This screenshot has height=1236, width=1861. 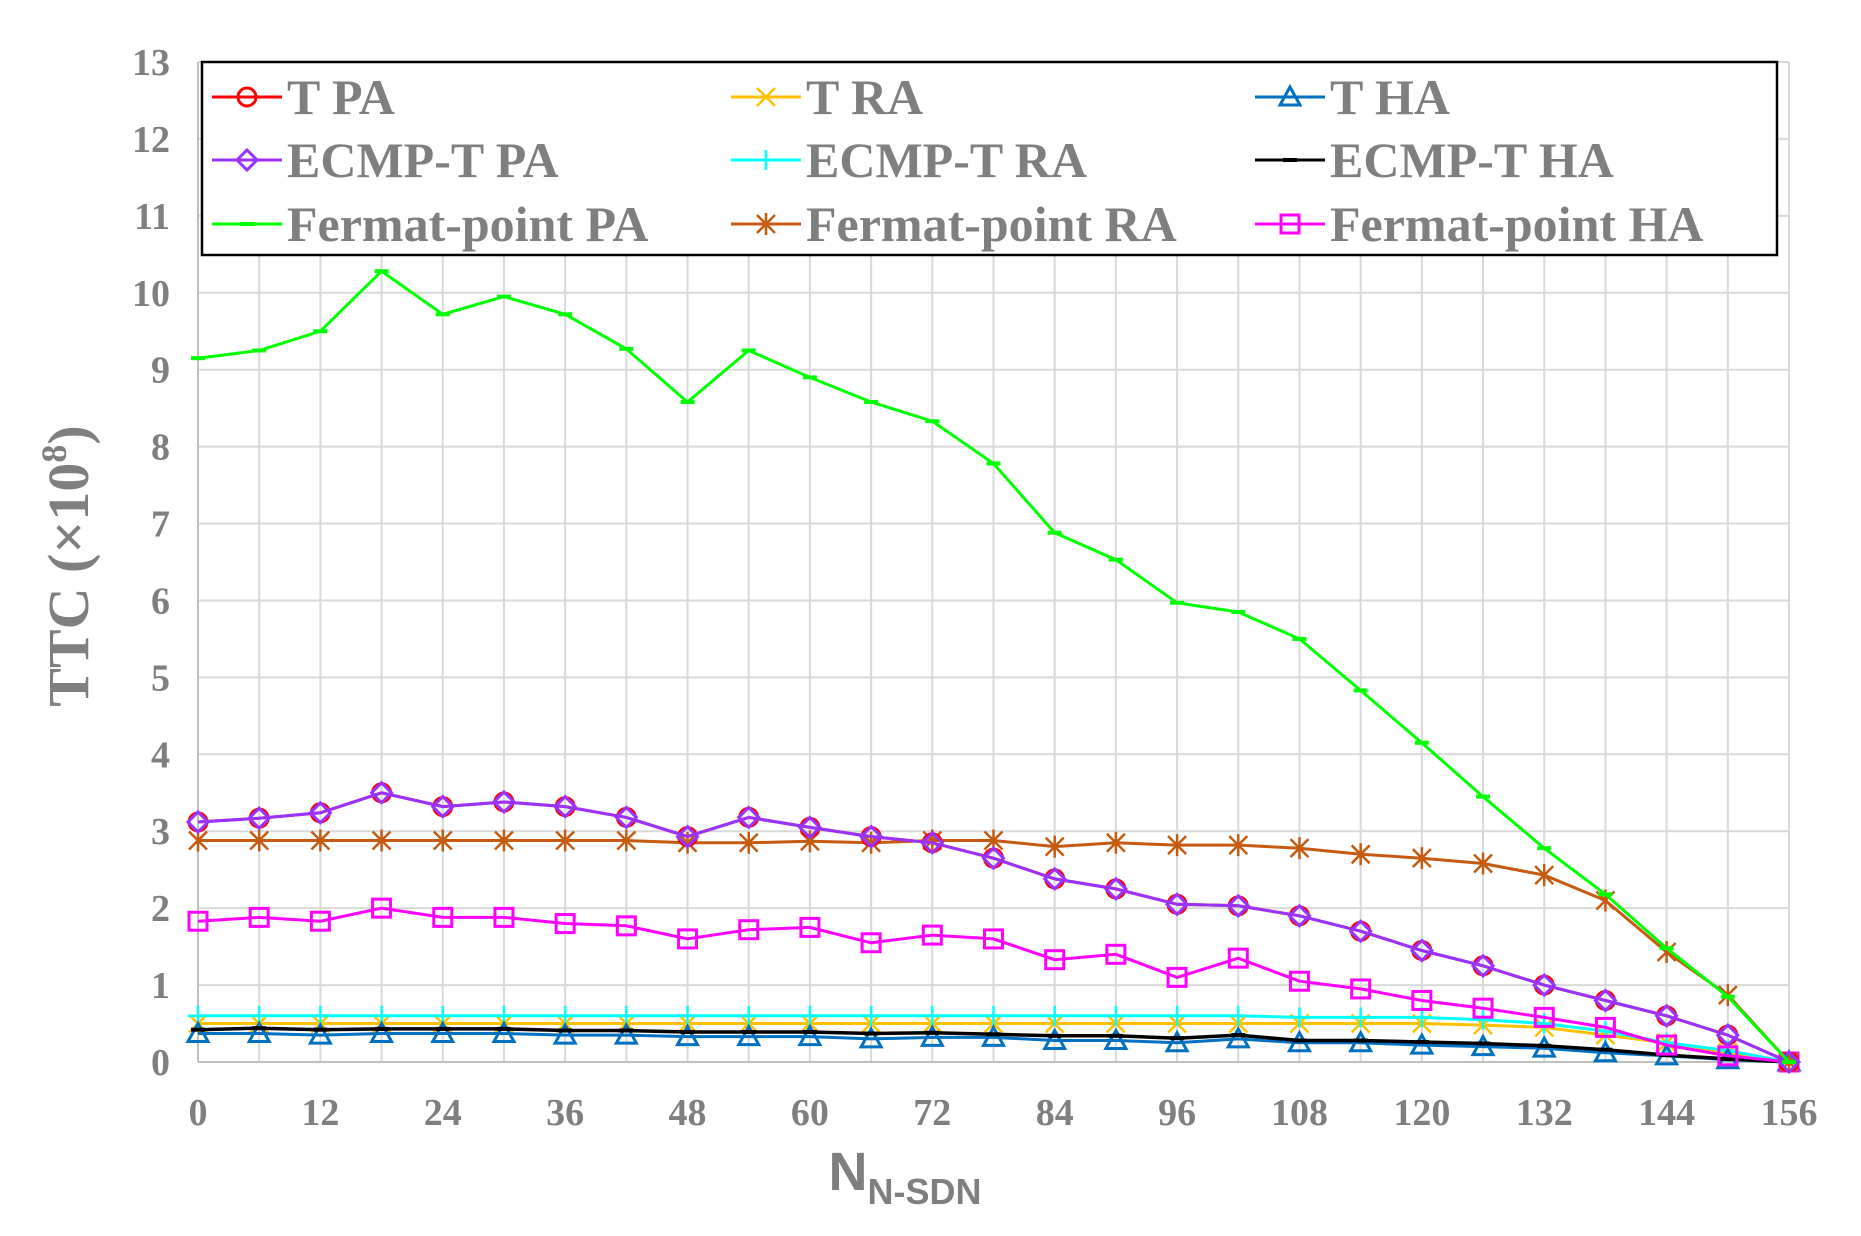 I want to click on x-axis-label-main: N, so click(x=848, y=1172).